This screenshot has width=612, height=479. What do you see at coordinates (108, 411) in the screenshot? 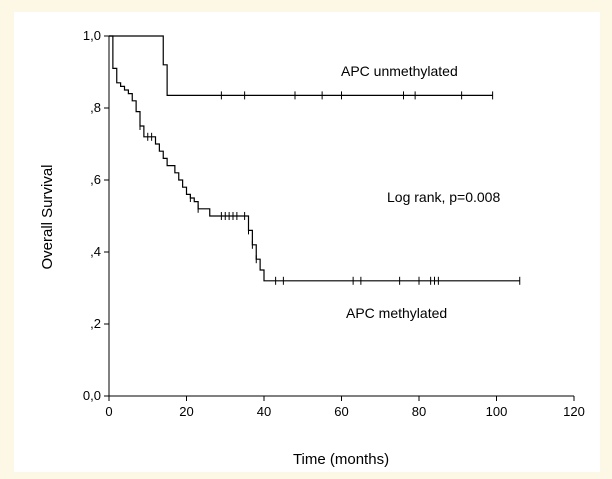
I see `x-tick-label: 0` at bounding box center [108, 411].